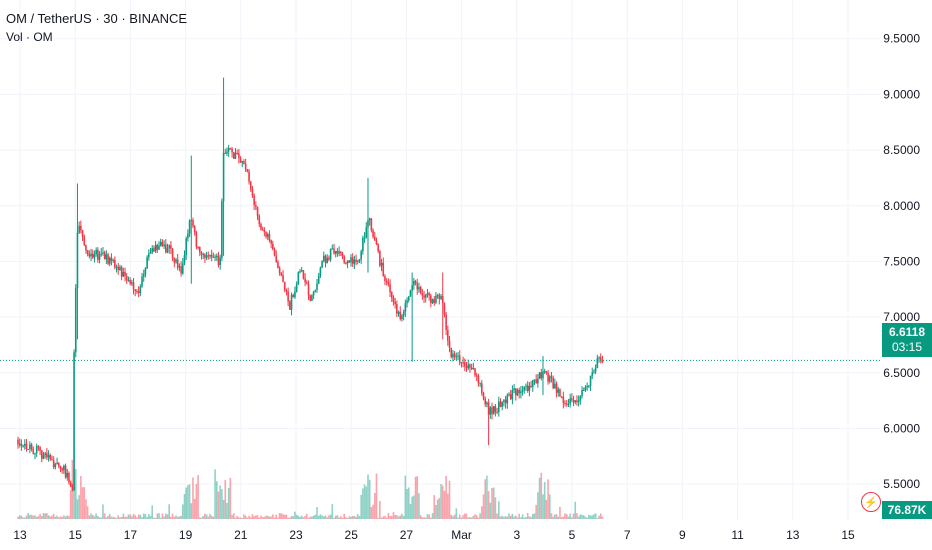  What do you see at coordinates (901, 94) in the screenshot?
I see `price-tick-label: 9.0000` at bounding box center [901, 94].